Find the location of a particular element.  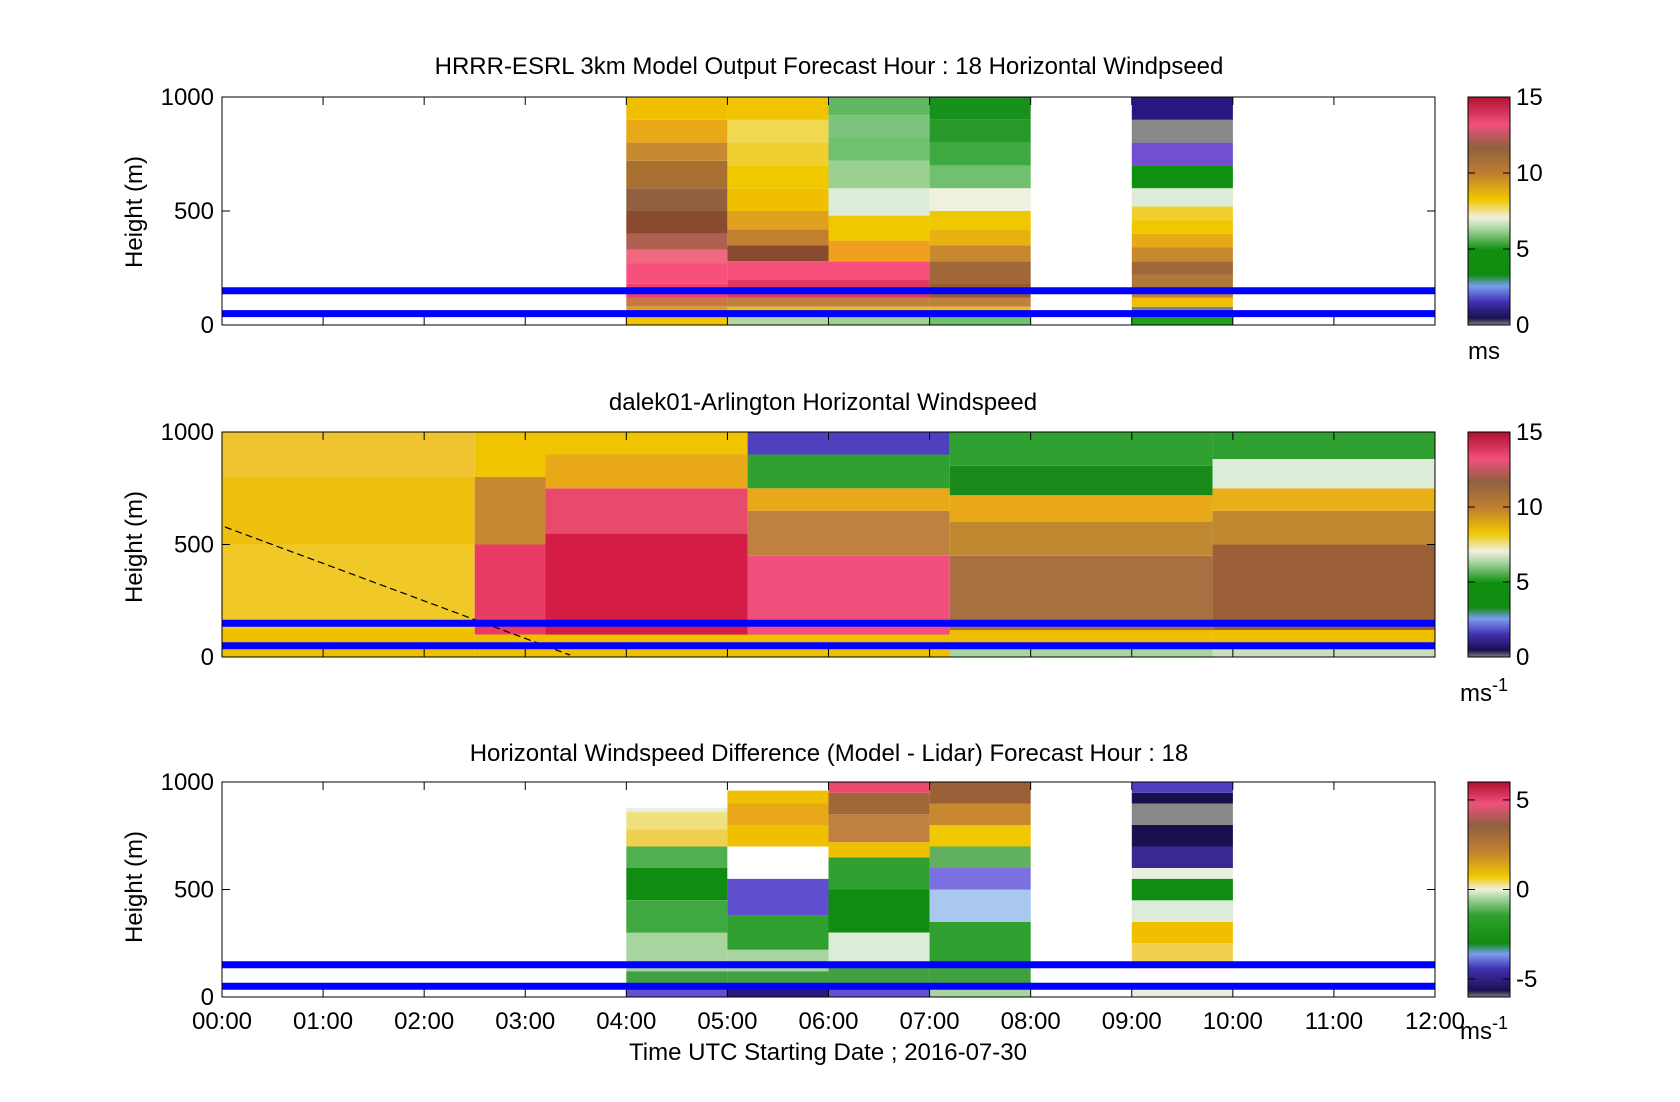

panel-1-colorbar-unit: ms is located at coordinates (1484, 351).